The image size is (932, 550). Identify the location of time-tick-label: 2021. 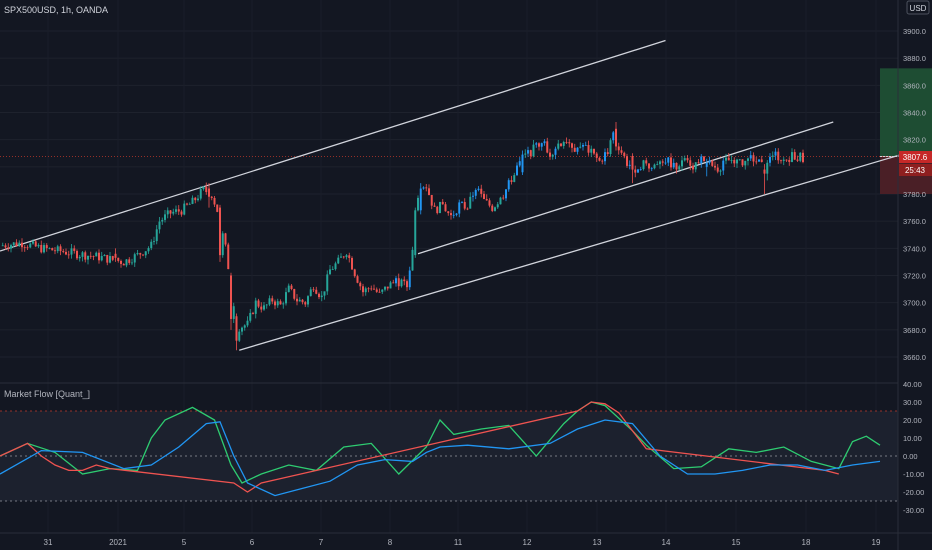
(118, 542).